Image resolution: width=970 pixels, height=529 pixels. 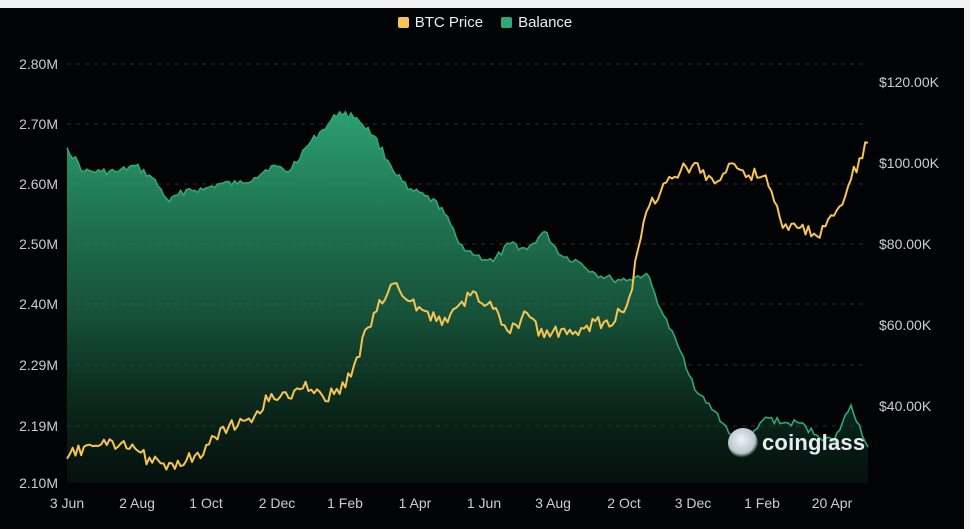 I want to click on x-tick-label: 20 Apr, so click(x=832, y=503).